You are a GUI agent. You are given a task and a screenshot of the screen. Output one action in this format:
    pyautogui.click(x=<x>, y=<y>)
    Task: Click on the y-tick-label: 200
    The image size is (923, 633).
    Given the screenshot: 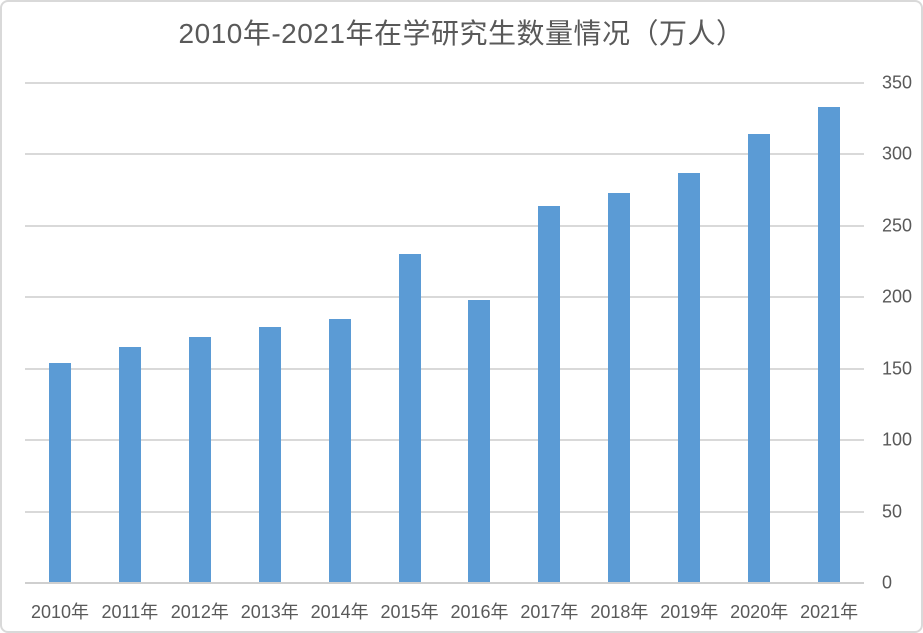 What is the action you would take?
    pyautogui.click(x=897, y=296)
    